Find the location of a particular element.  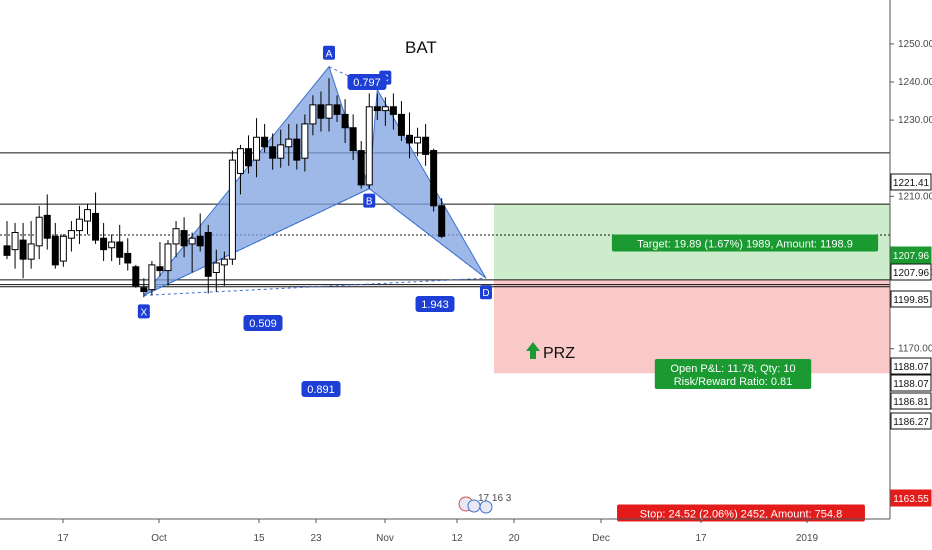

point-label-bg is located at coordinates (369, 200).